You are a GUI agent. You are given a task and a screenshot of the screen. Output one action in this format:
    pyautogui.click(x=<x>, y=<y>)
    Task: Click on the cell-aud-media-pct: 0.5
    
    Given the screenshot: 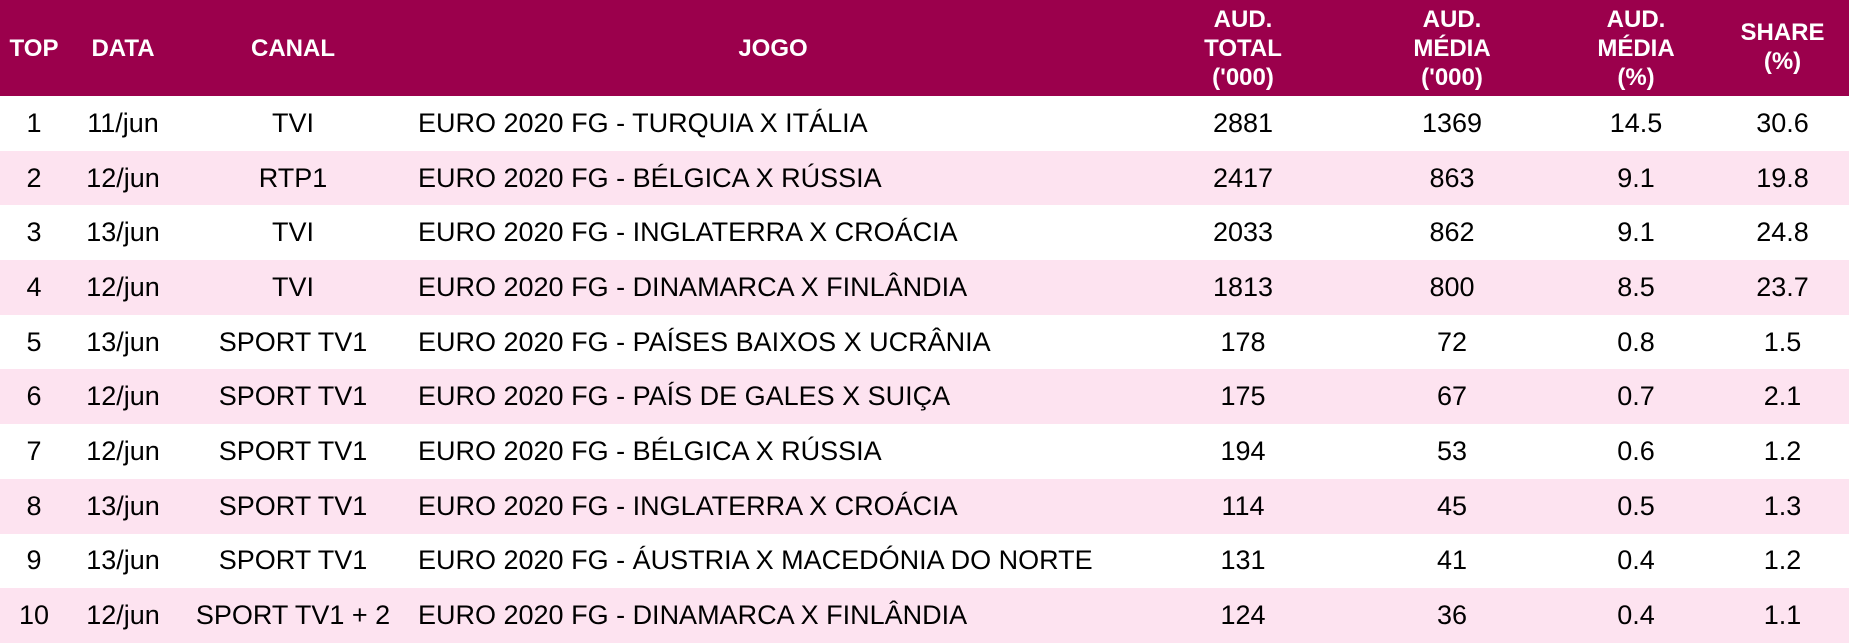 What is the action you would take?
    pyautogui.click(x=1636, y=505)
    